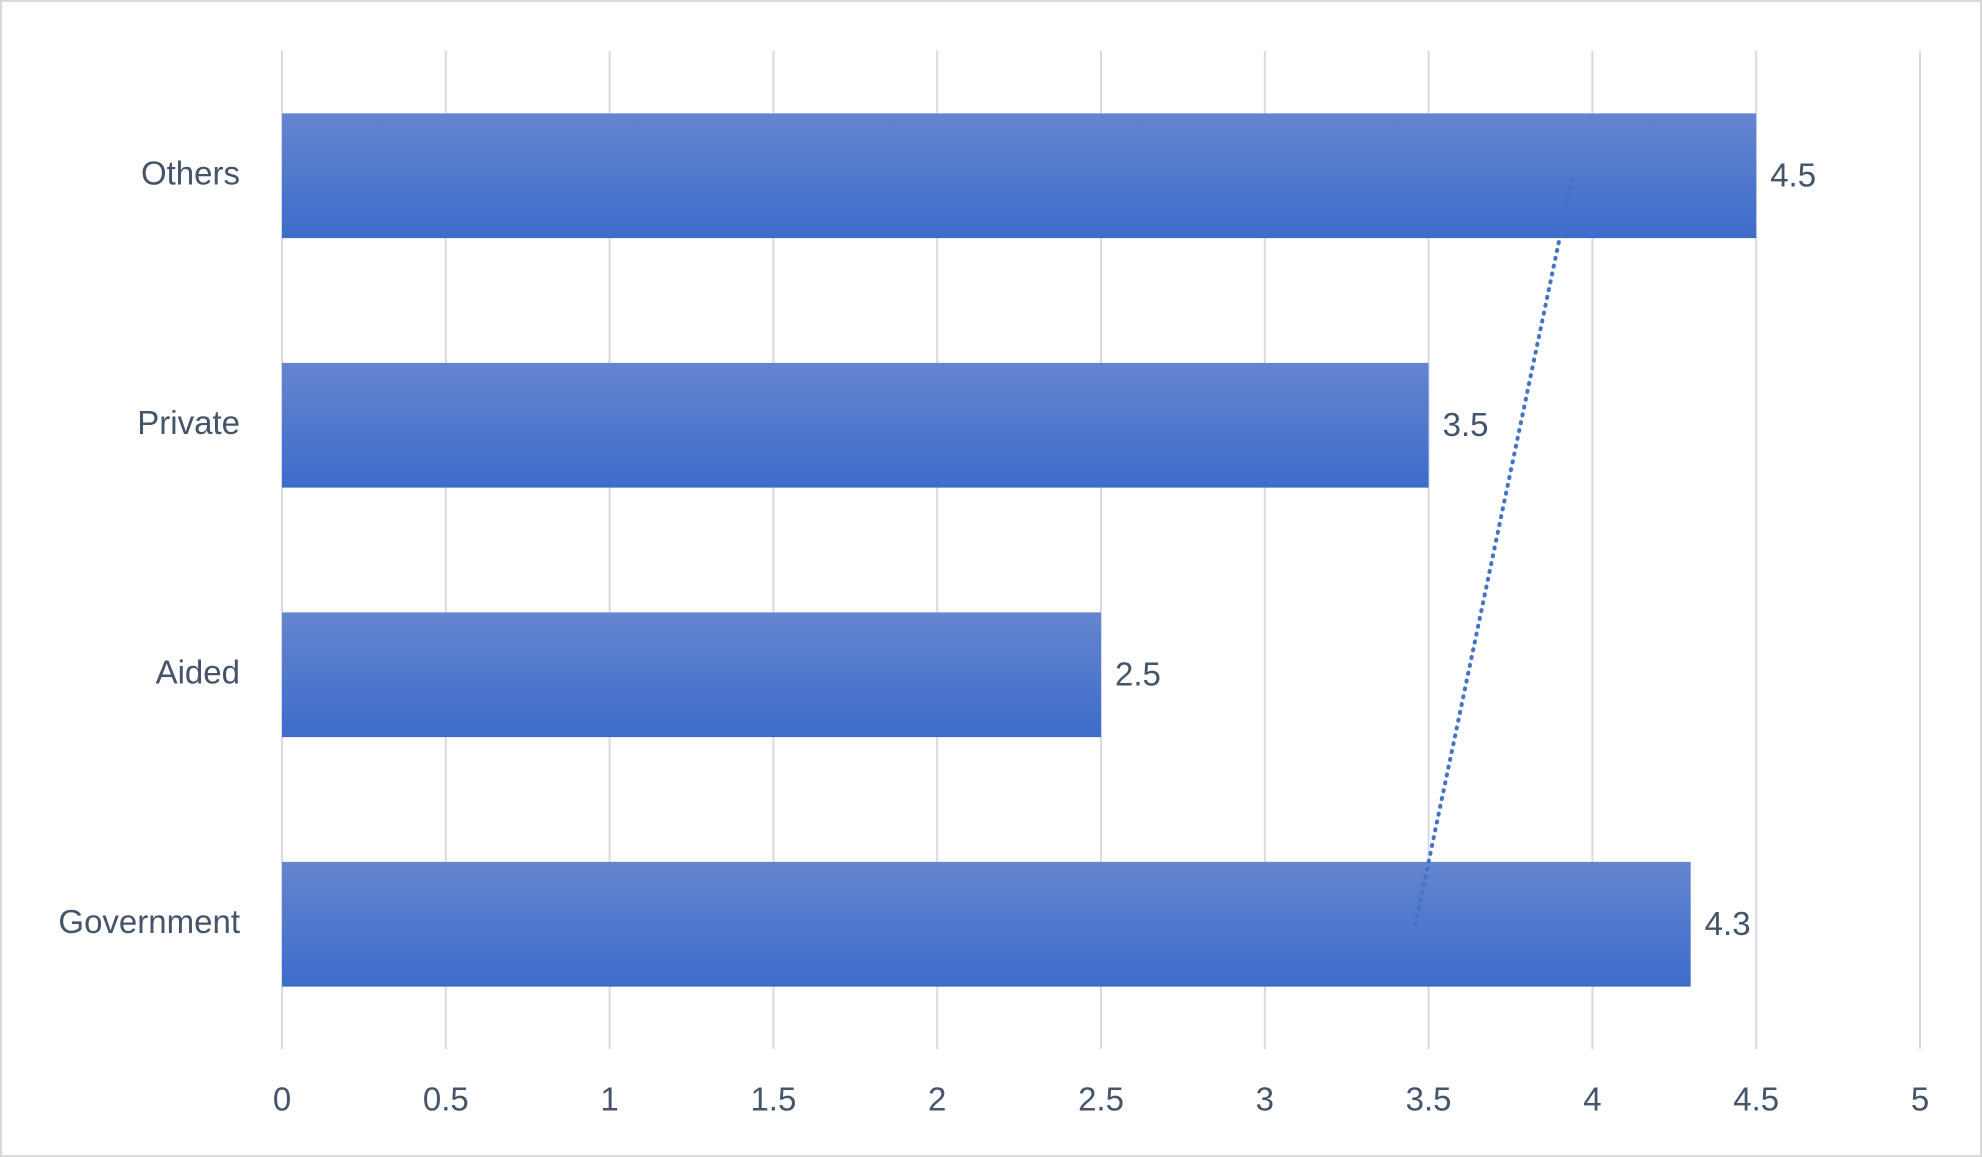 The width and height of the screenshot is (1982, 1157). Describe the element at coordinates (1728, 923) in the screenshot. I see `data-label: 4.3` at that location.